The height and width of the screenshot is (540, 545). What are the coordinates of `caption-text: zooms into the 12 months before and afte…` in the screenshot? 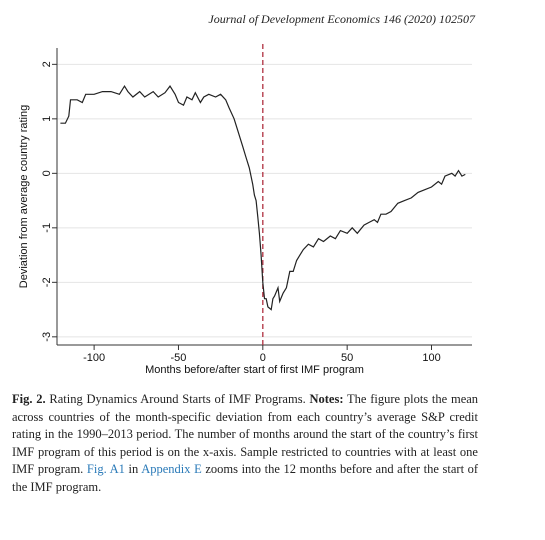 It's located at (245, 478).